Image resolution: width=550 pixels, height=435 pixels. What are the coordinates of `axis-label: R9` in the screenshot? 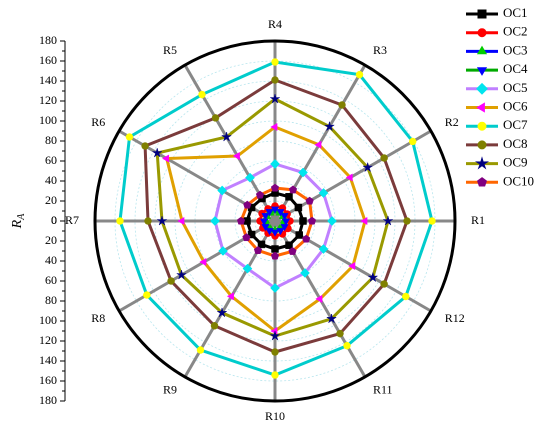 It's located at (170, 389).